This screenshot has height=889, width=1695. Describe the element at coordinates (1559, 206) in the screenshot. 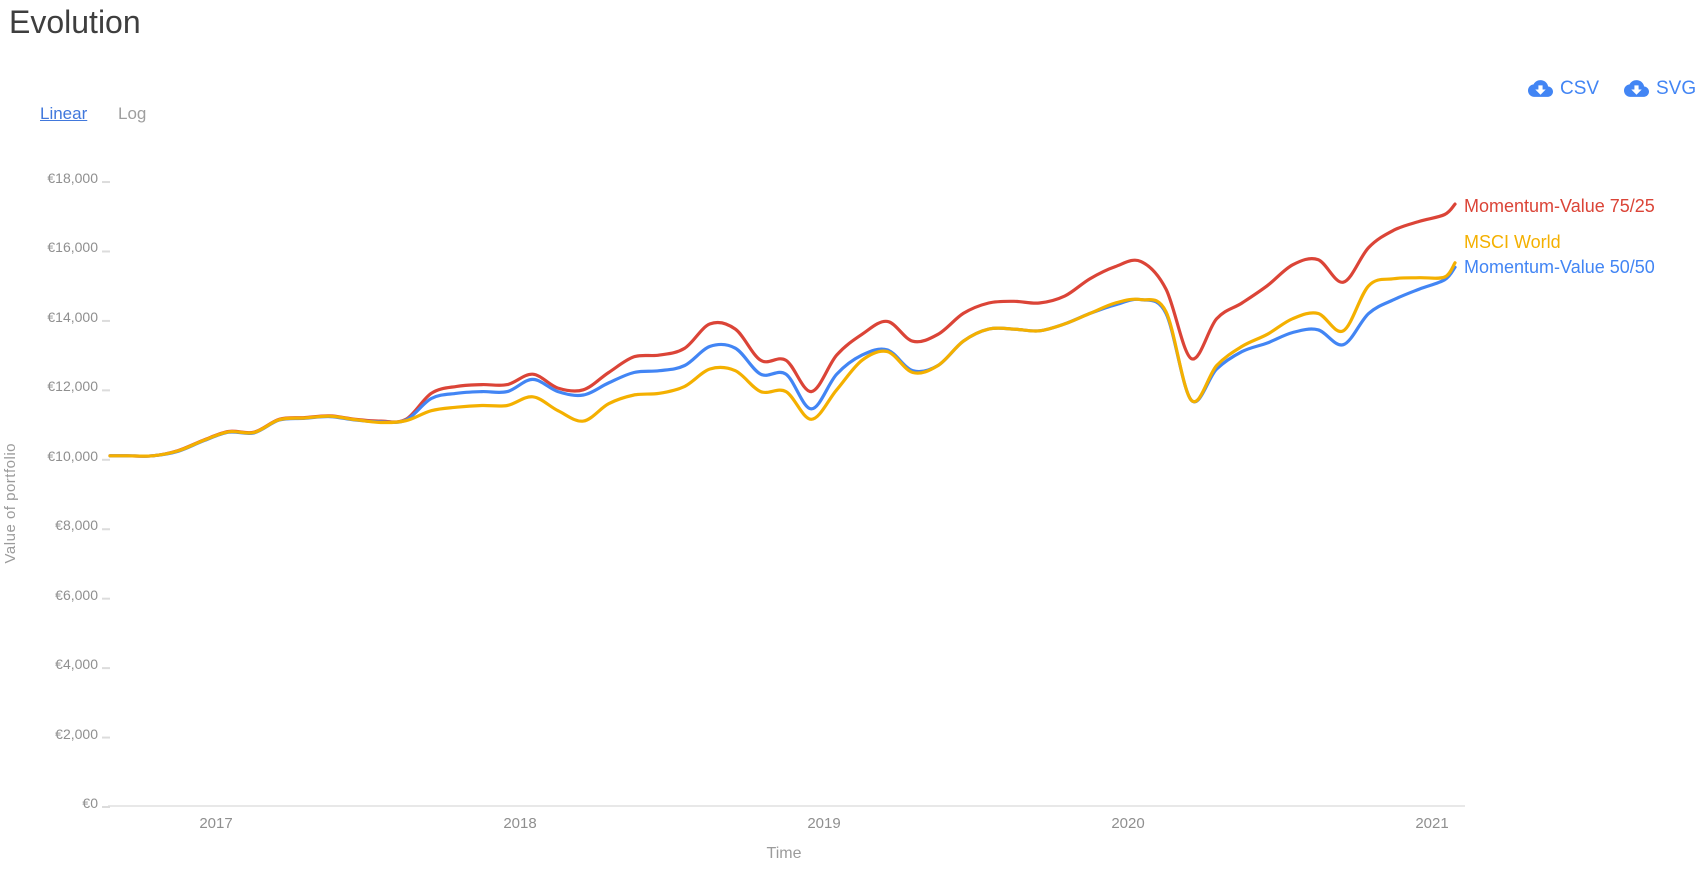

I see `legend-label-momentum-value-75-25: Momentum-Value 75/25` at that location.